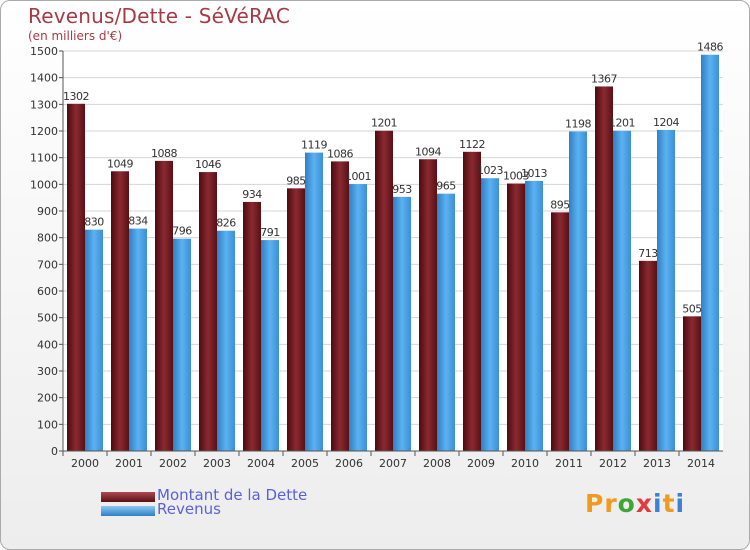  What do you see at coordinates (164, 153) in the screenshot?
I see `debt-value-label: 1088` at bounding box center [164, 153].